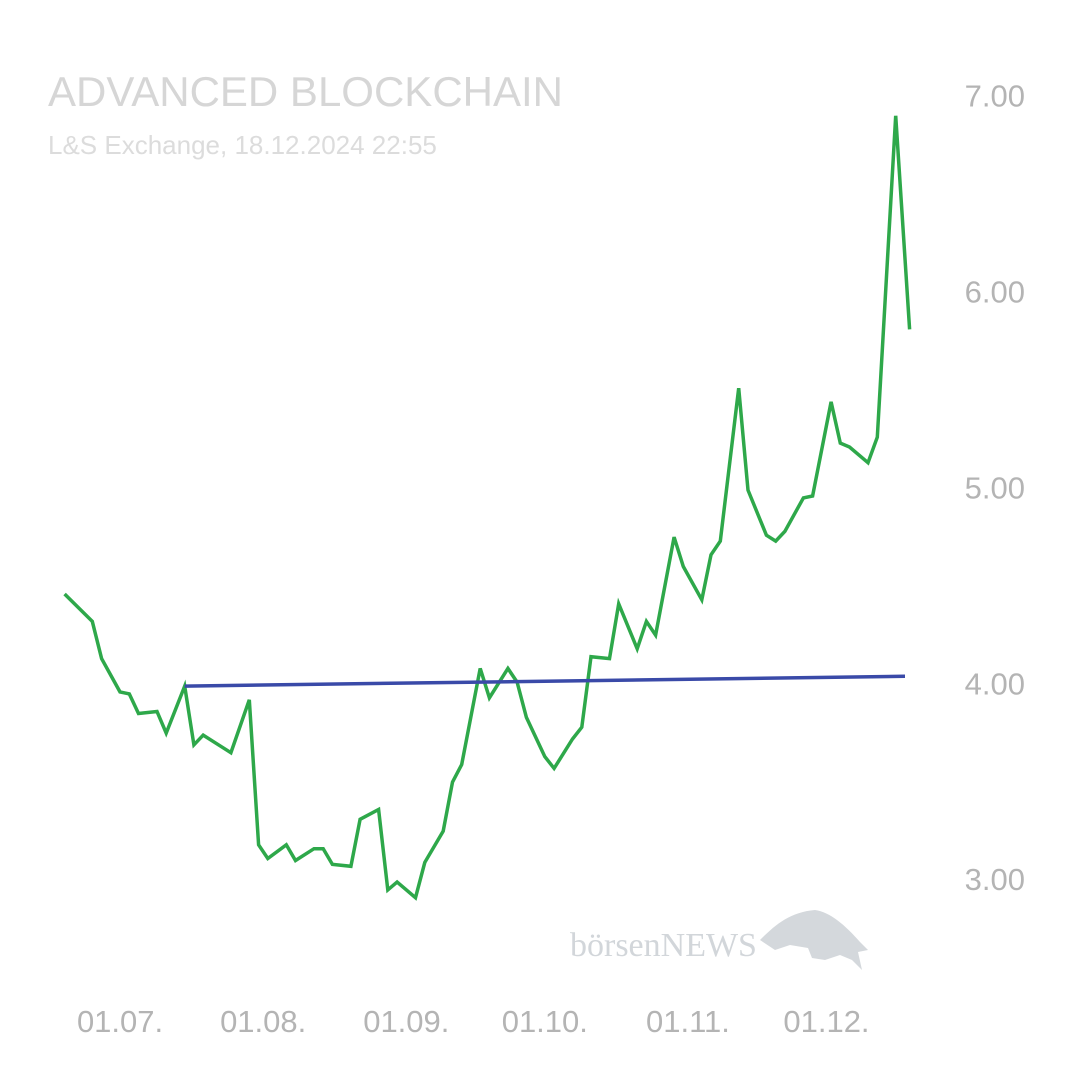  What do you see at coordinates (688, 1021) in the screenshot?
I see `x-tick-label: 01.11.` at bounding box center [688, 1021].